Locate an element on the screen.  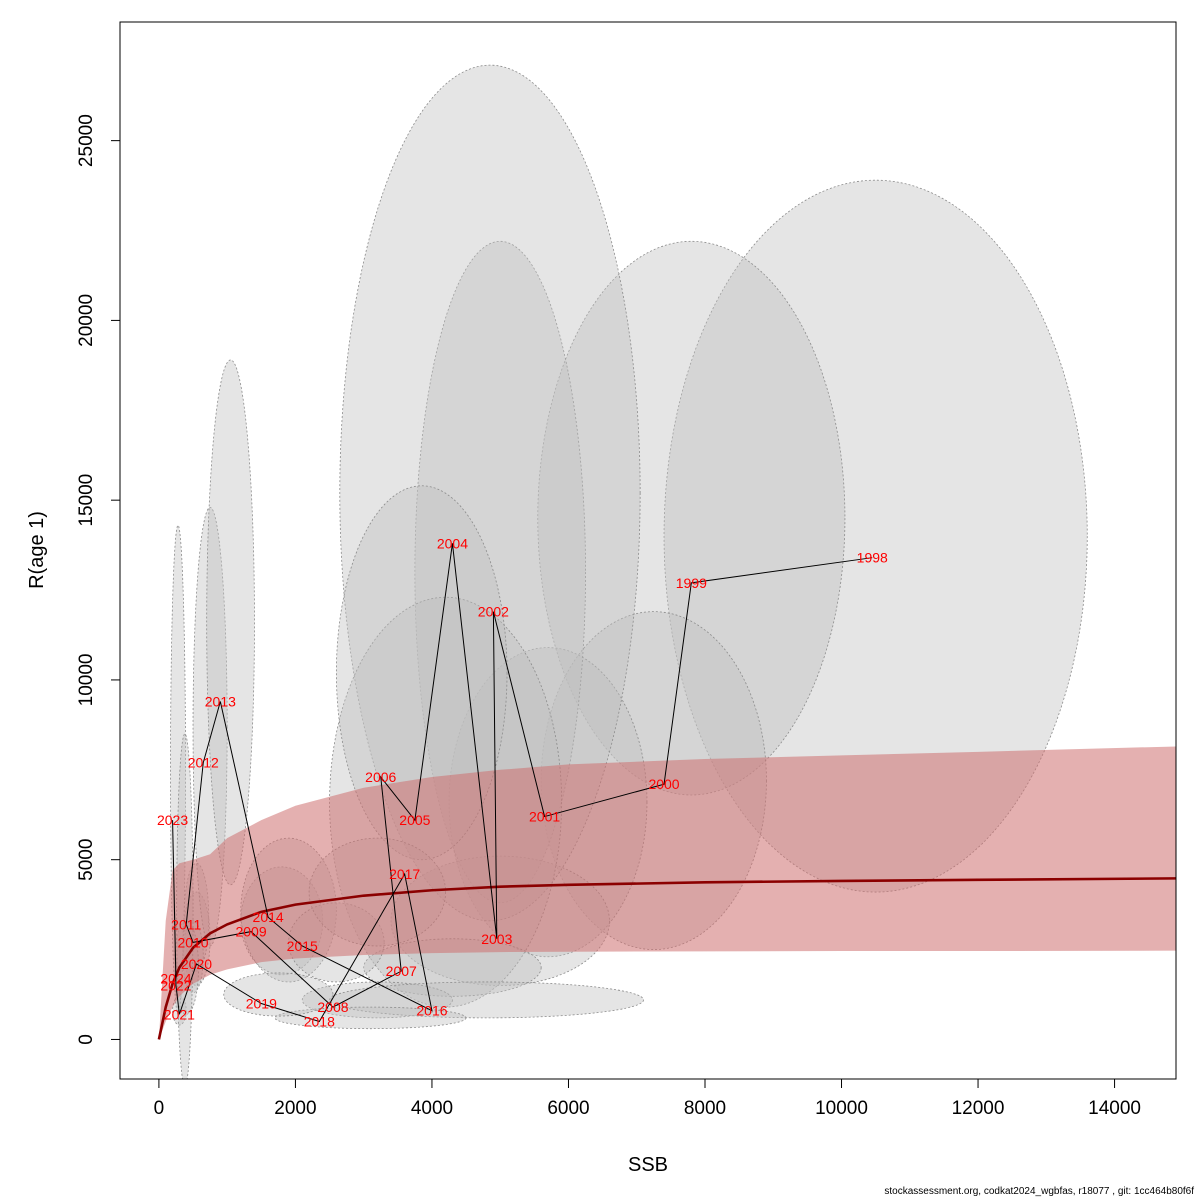
y-axis: 0 5000 10000 15000 20000 25000 is located at coordinates (98, 579).